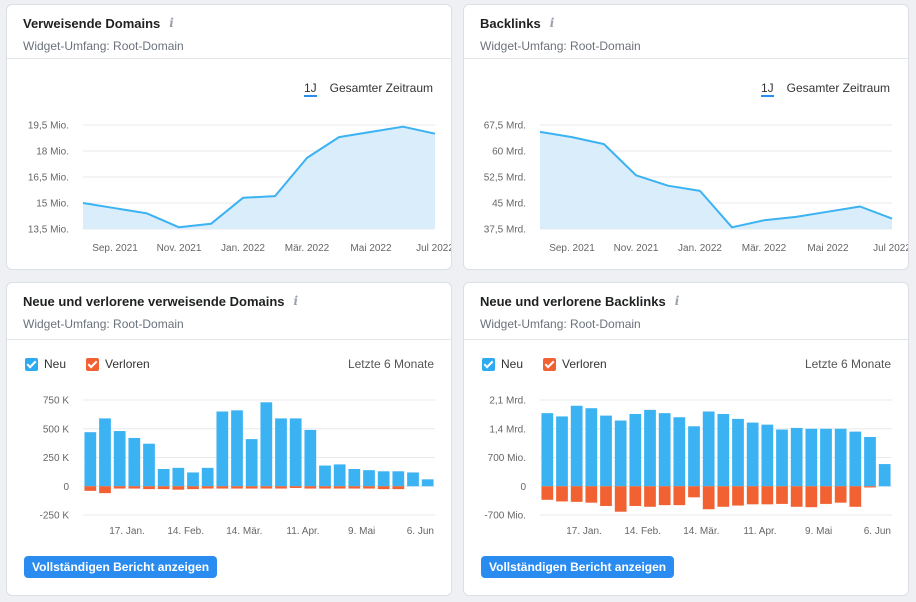  What do you see at coordinates (509, 204) in the screenshot?
I see `y-tick-label: 45 Mrd.` at bounding box center [509, 204].